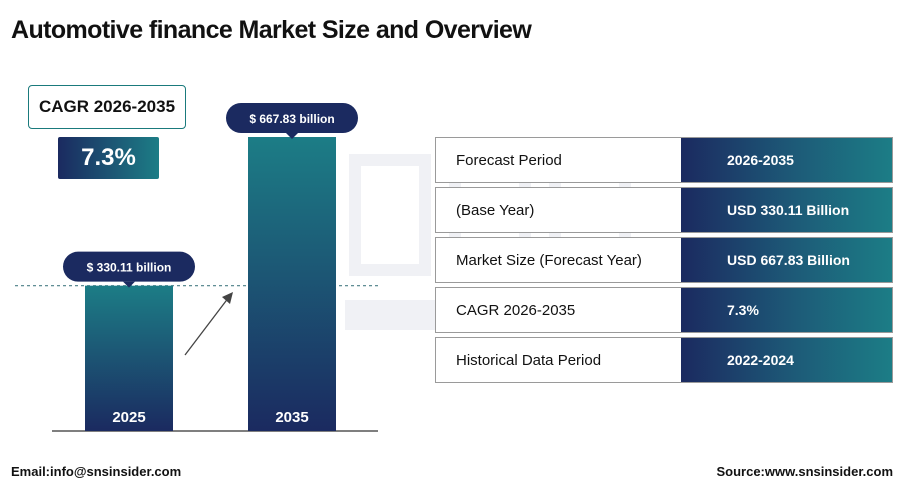  Describe the element at coordinates (558, 210) in the screenshot. I see `info-row-label: (Base Year)` at that location.